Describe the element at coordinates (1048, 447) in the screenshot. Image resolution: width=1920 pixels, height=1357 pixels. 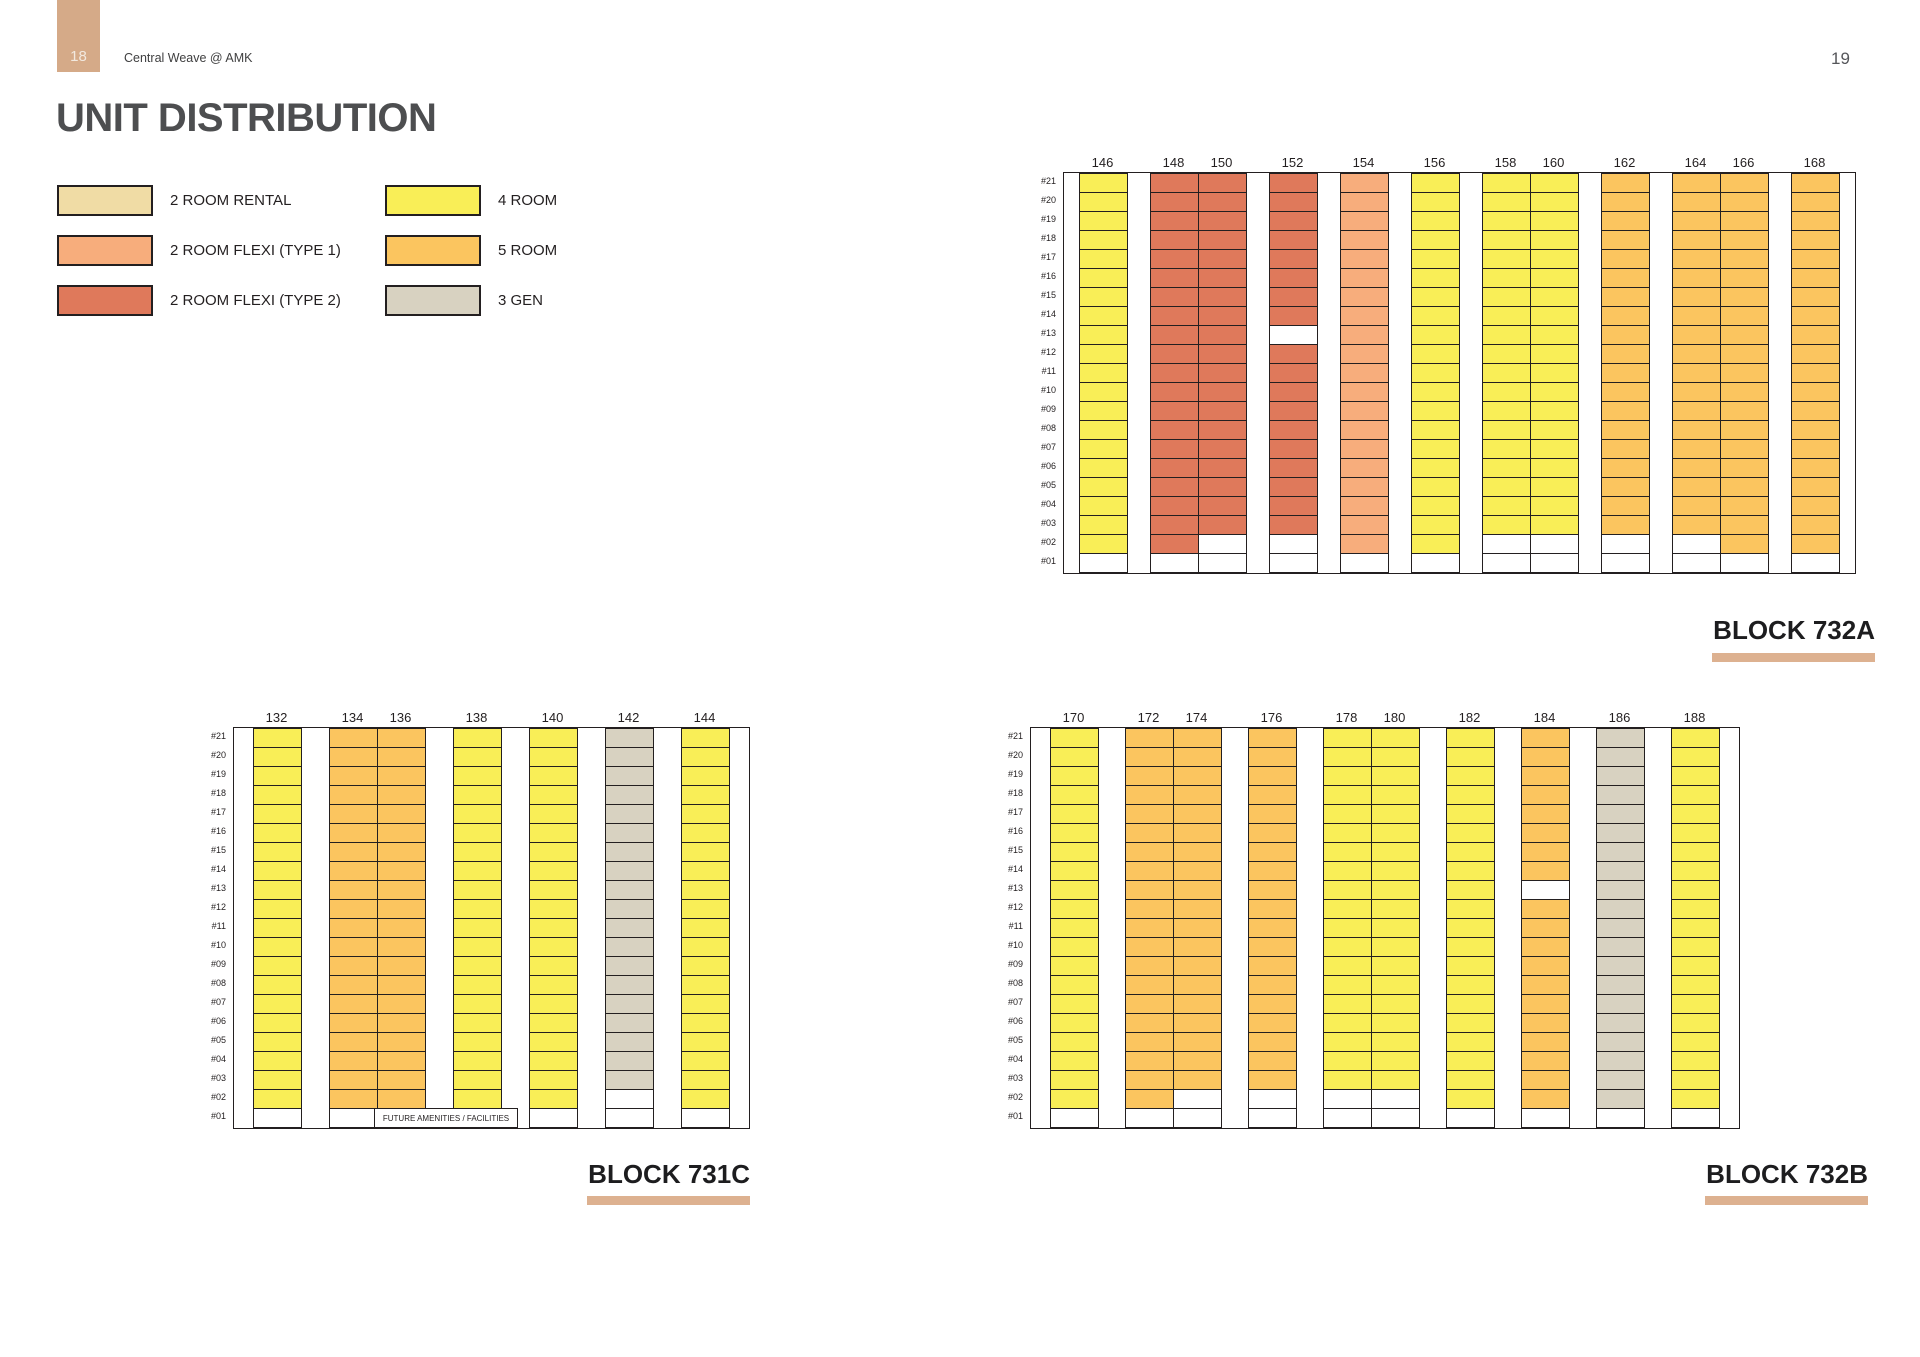
I see `floor-label: #07` at that location.